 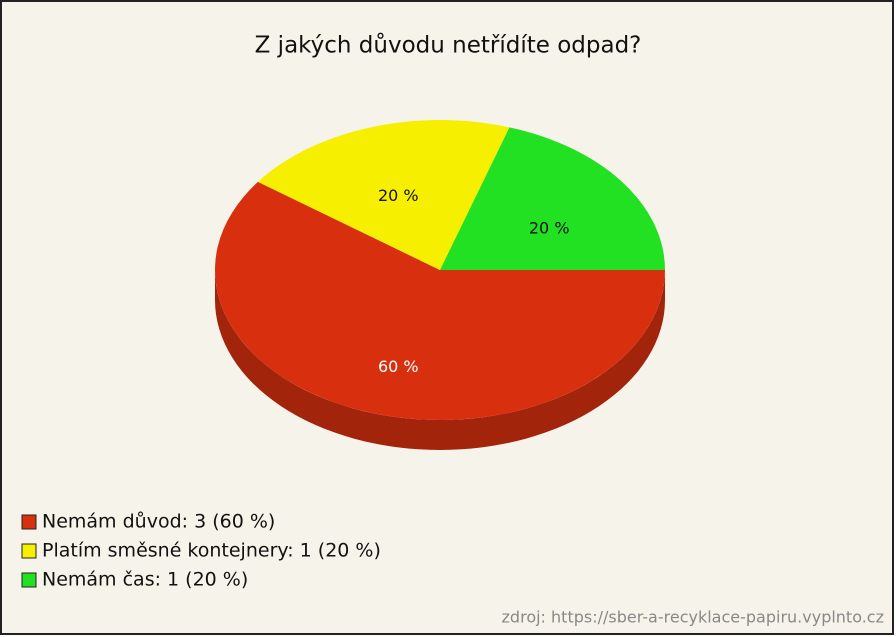 What do you see at coordinates (145, 580) in the screenshot?
I see `legend-label: Nemám čas: 1 (20 %)` at bounding box center [145, 580].